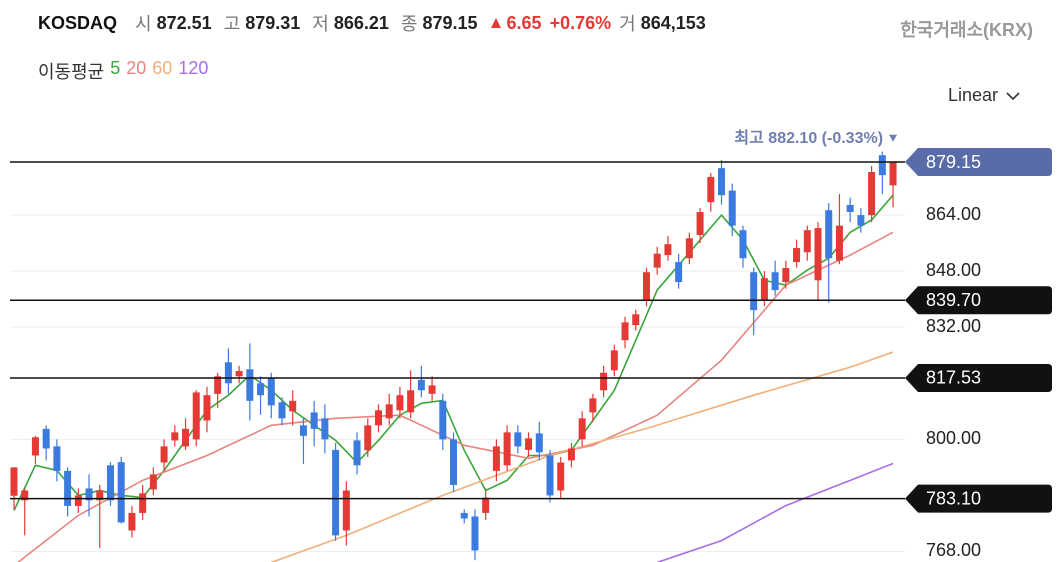 Image resolution: width=1061 pixels, height=562 pixels. I want to click on quote-value: 866.21, so click(361, 22).